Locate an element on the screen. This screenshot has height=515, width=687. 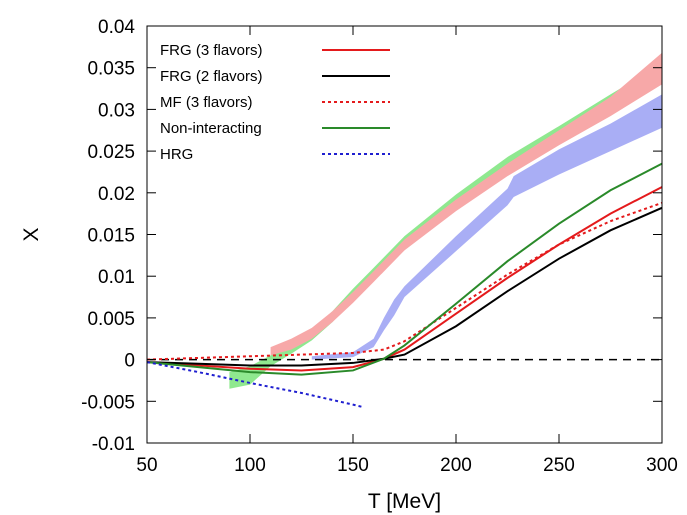
legend-label: MF (3 flavors) is located at coordinates (206, 102).